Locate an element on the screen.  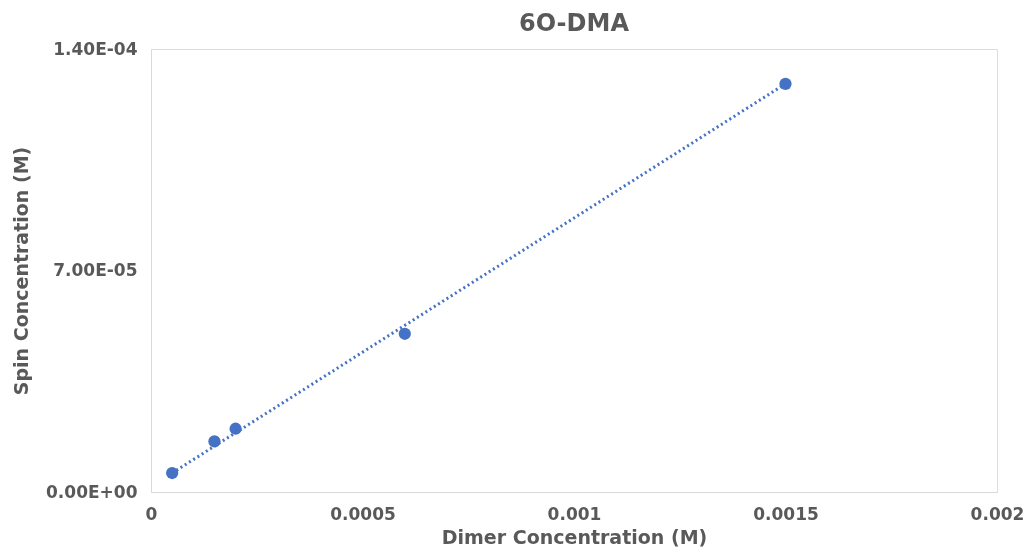
y-axis-title: Spin Concentration (M) is located at coordinates (21, 271).